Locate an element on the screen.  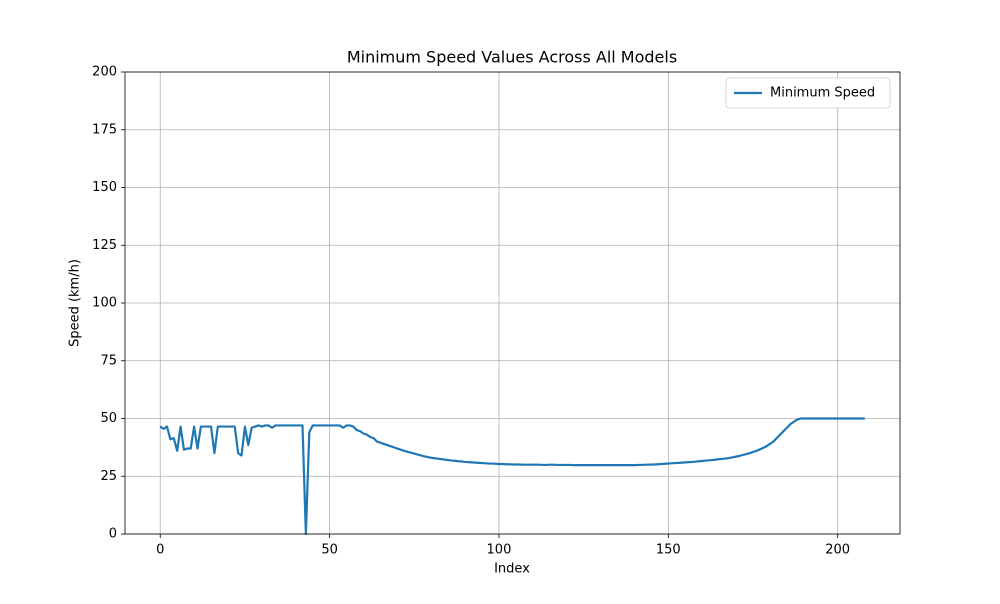
y-tick-label: 0 is located at coordinates (113, 534).